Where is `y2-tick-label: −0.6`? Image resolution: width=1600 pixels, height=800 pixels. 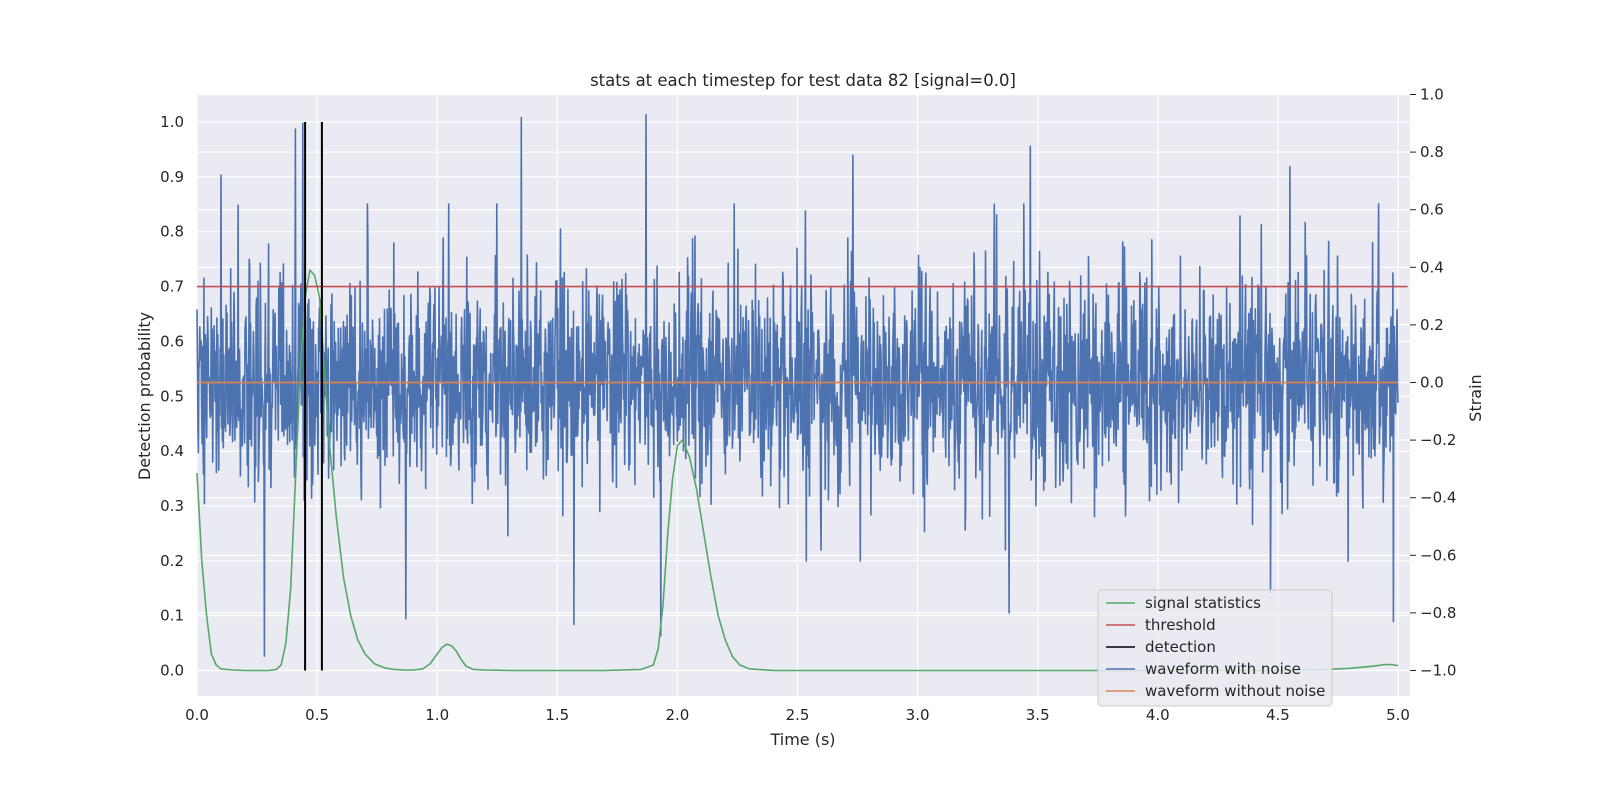 y2-tick-label: −0.6 is located at coordinates (1438, 555).